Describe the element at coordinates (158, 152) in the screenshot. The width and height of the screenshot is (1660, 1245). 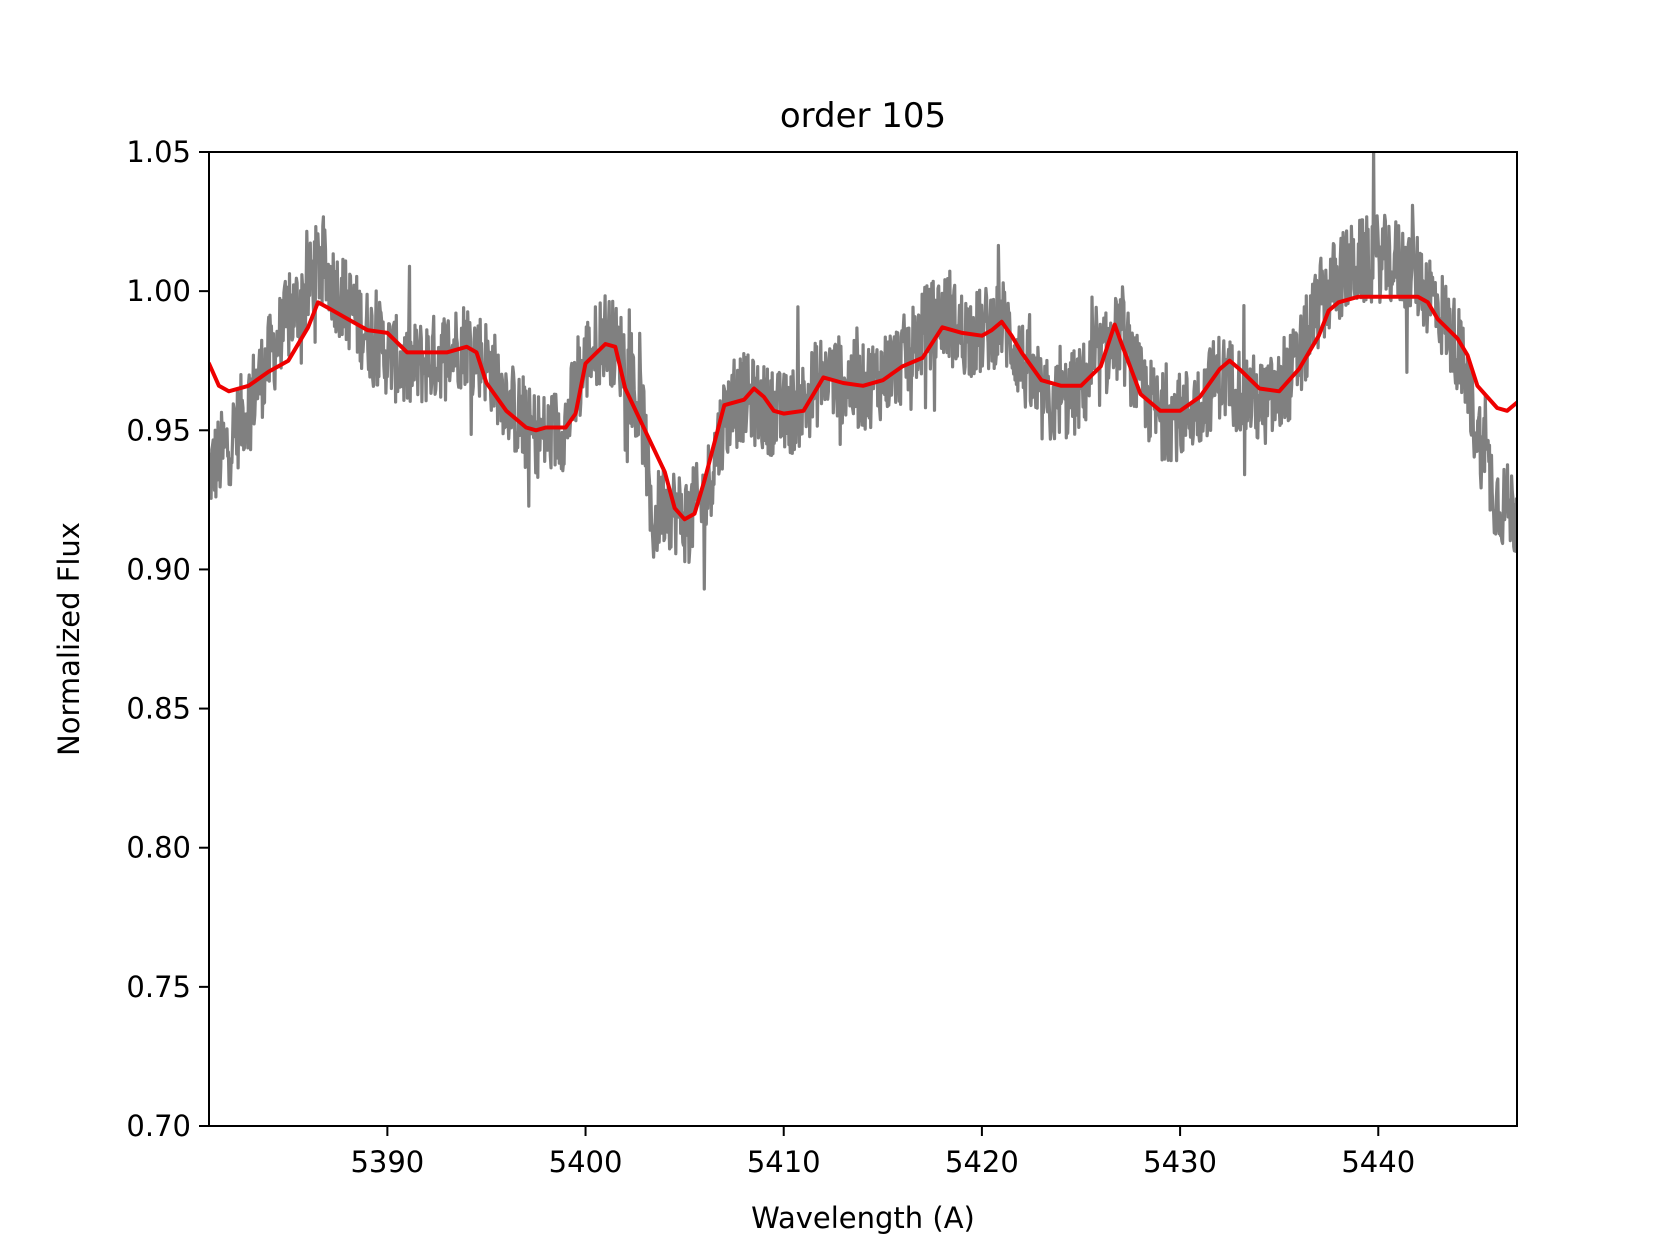
I see `y-tick-label: 1.05` at that location.